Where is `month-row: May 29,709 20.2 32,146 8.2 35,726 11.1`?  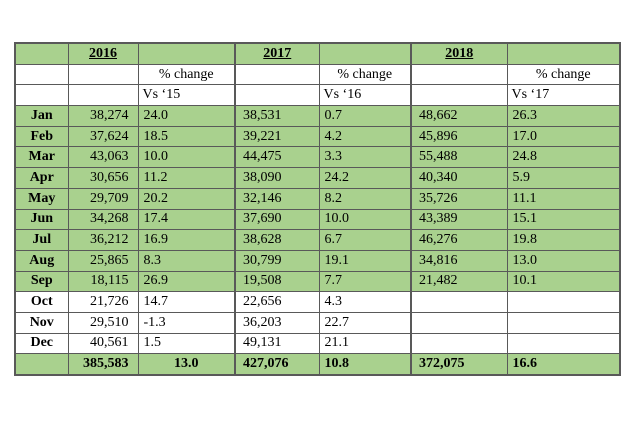 month-row: May 29,709 20.2 32,146 8.2 35,726 11.1 is located at coordinates (317, 198).